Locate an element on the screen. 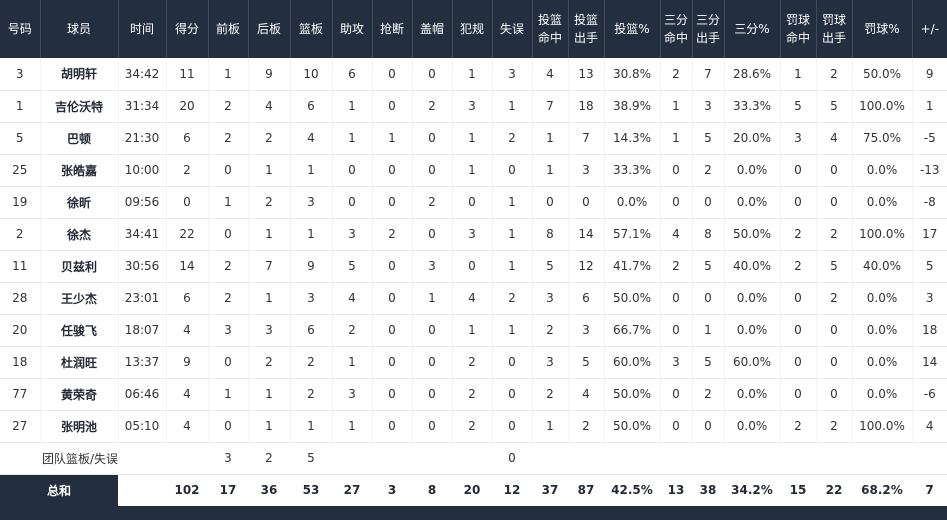 The height and width of the screenshot is (520, 947). header-pf: 犯规 is located at coordinates (472, 29).